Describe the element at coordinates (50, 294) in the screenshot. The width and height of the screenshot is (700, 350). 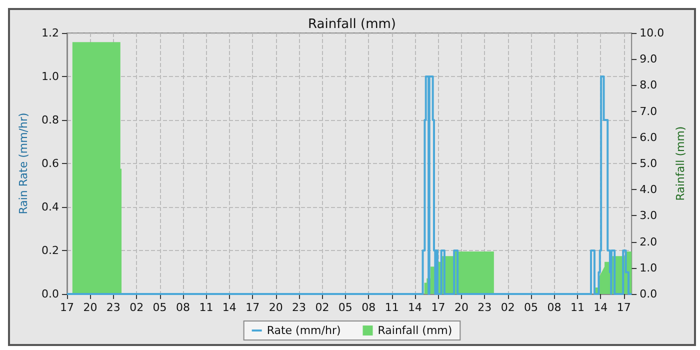
I see `y-tick-label: 0.0` at that location.